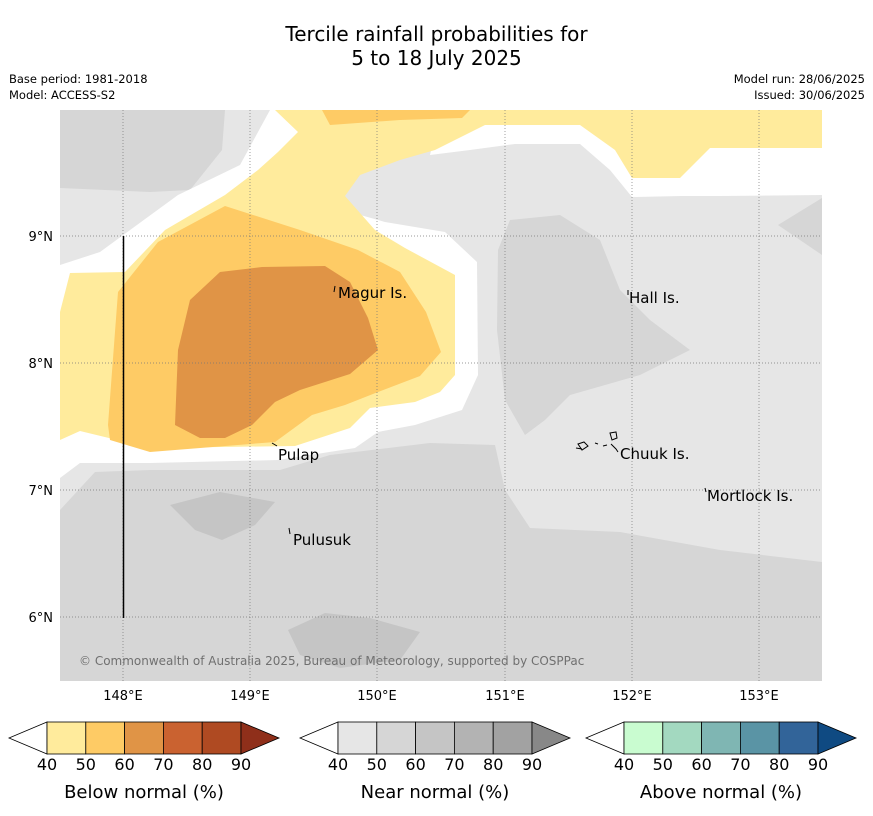  Describe the element at coordinates (322, 540) in the screenshot. I see `place-label-pulusuk: Pulusuk` at that location.